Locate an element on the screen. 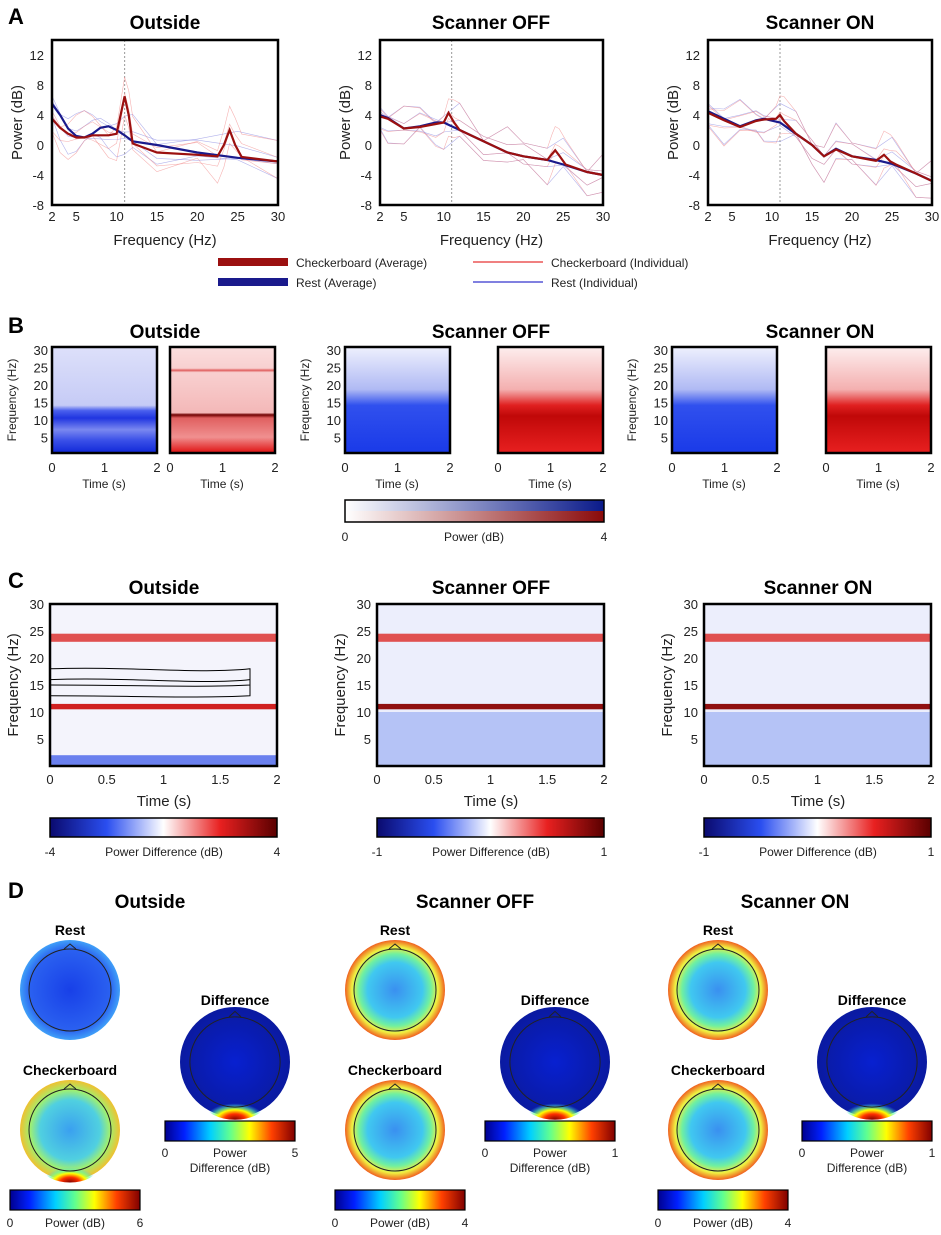 The width and height of the screenshot is (941, 1235). spectrum-plot is located at coordinates (820, 122).